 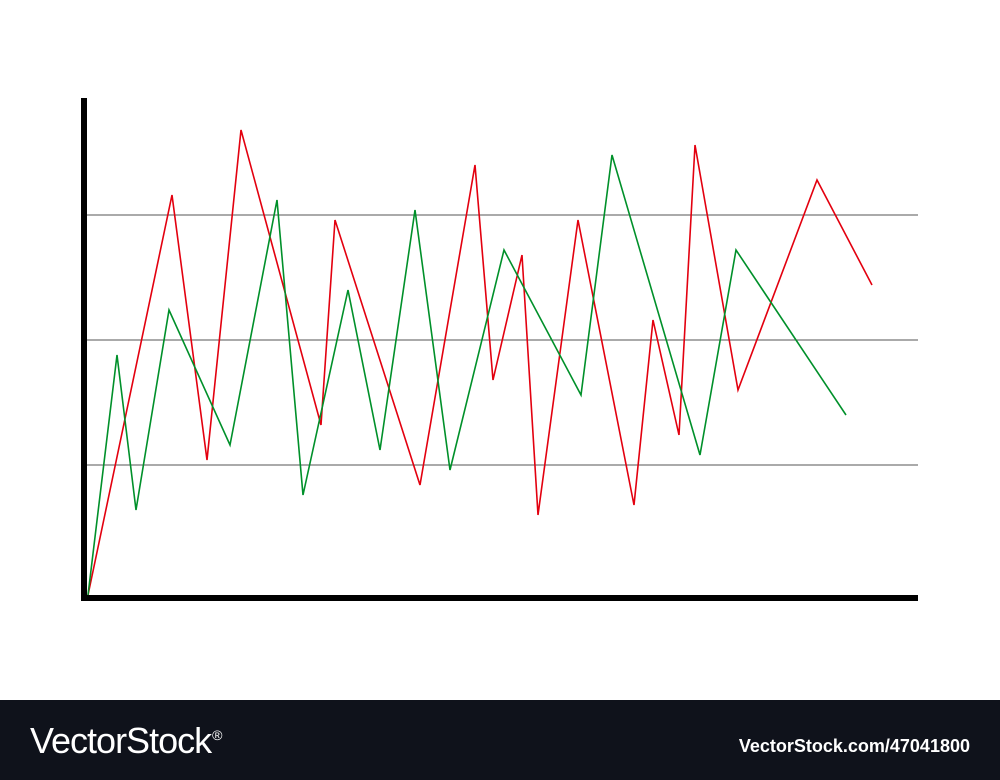 I want to click on brand-logo: VectorStock®, so click(x=126, y=741).